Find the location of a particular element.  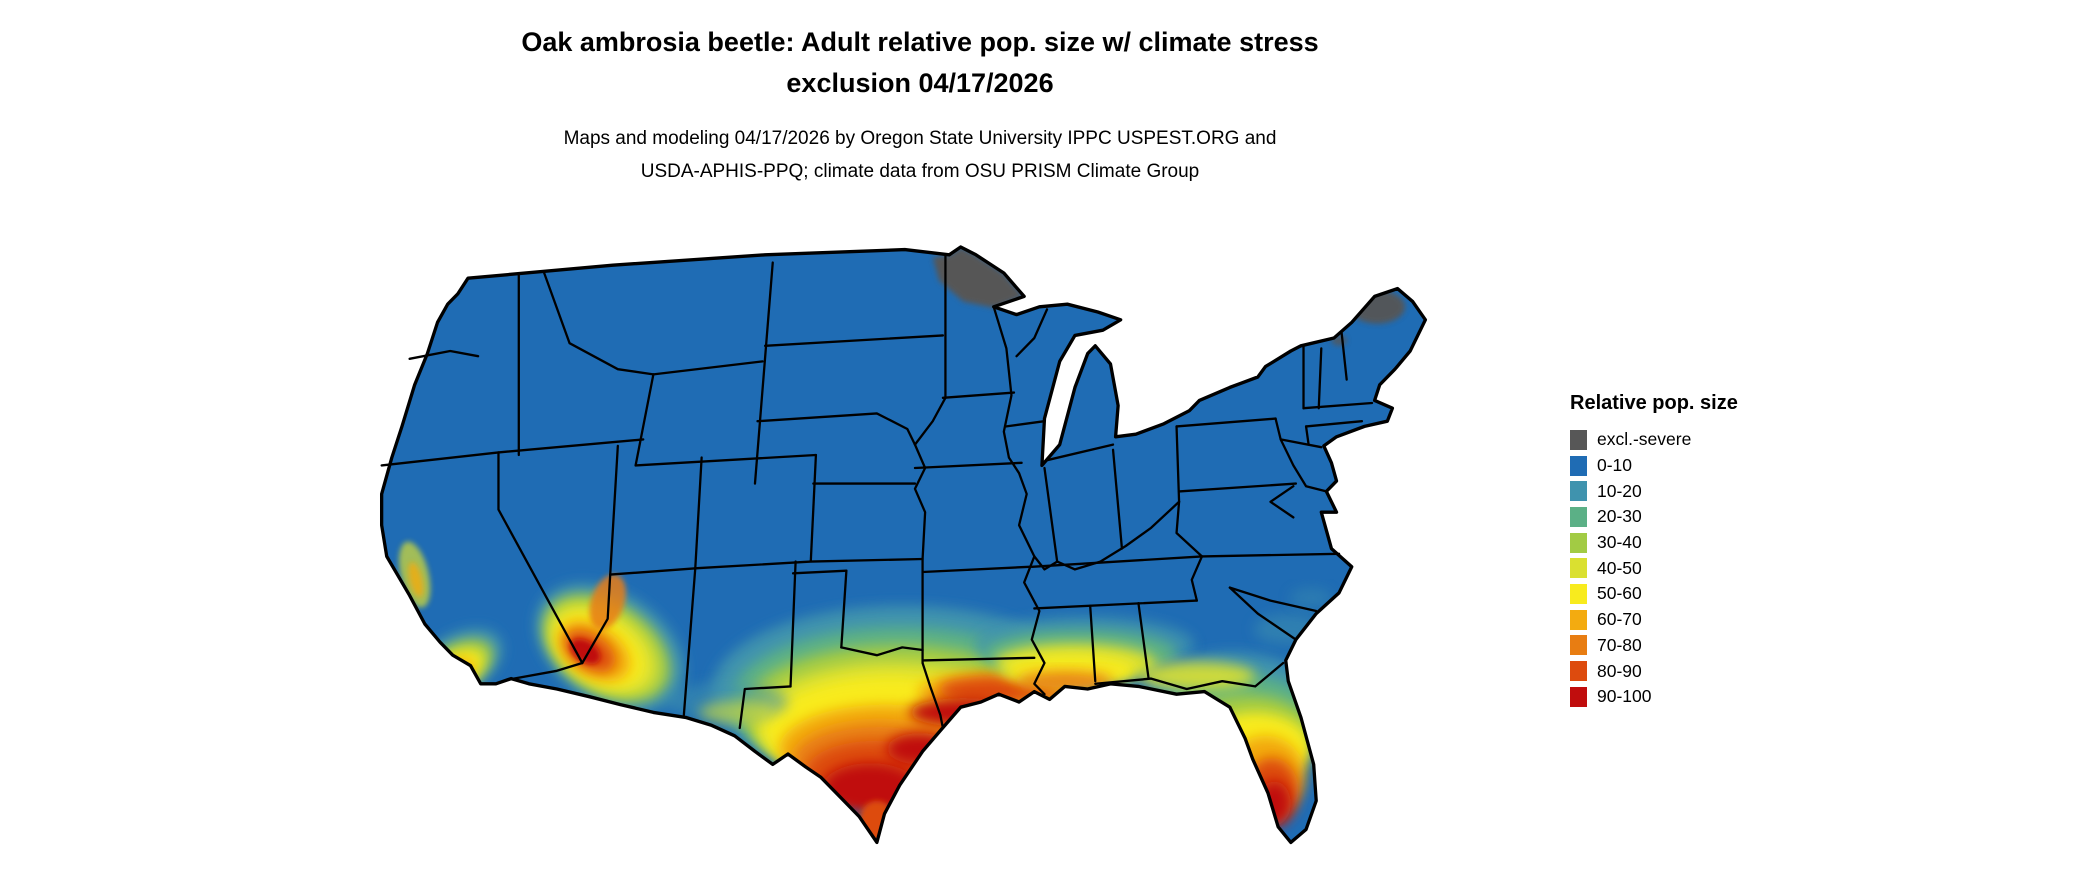

legend-item-excl-severe: excl.-severe is located at coordinates (1690, 440).